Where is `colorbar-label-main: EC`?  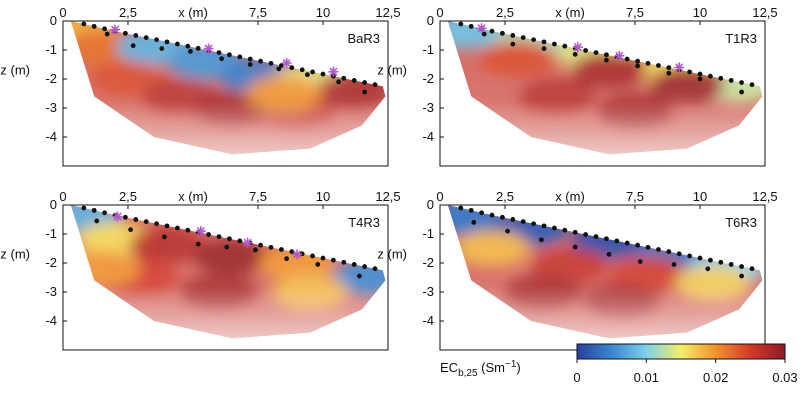
colorbar-label-main: EC is located at coordinates (449, 367).